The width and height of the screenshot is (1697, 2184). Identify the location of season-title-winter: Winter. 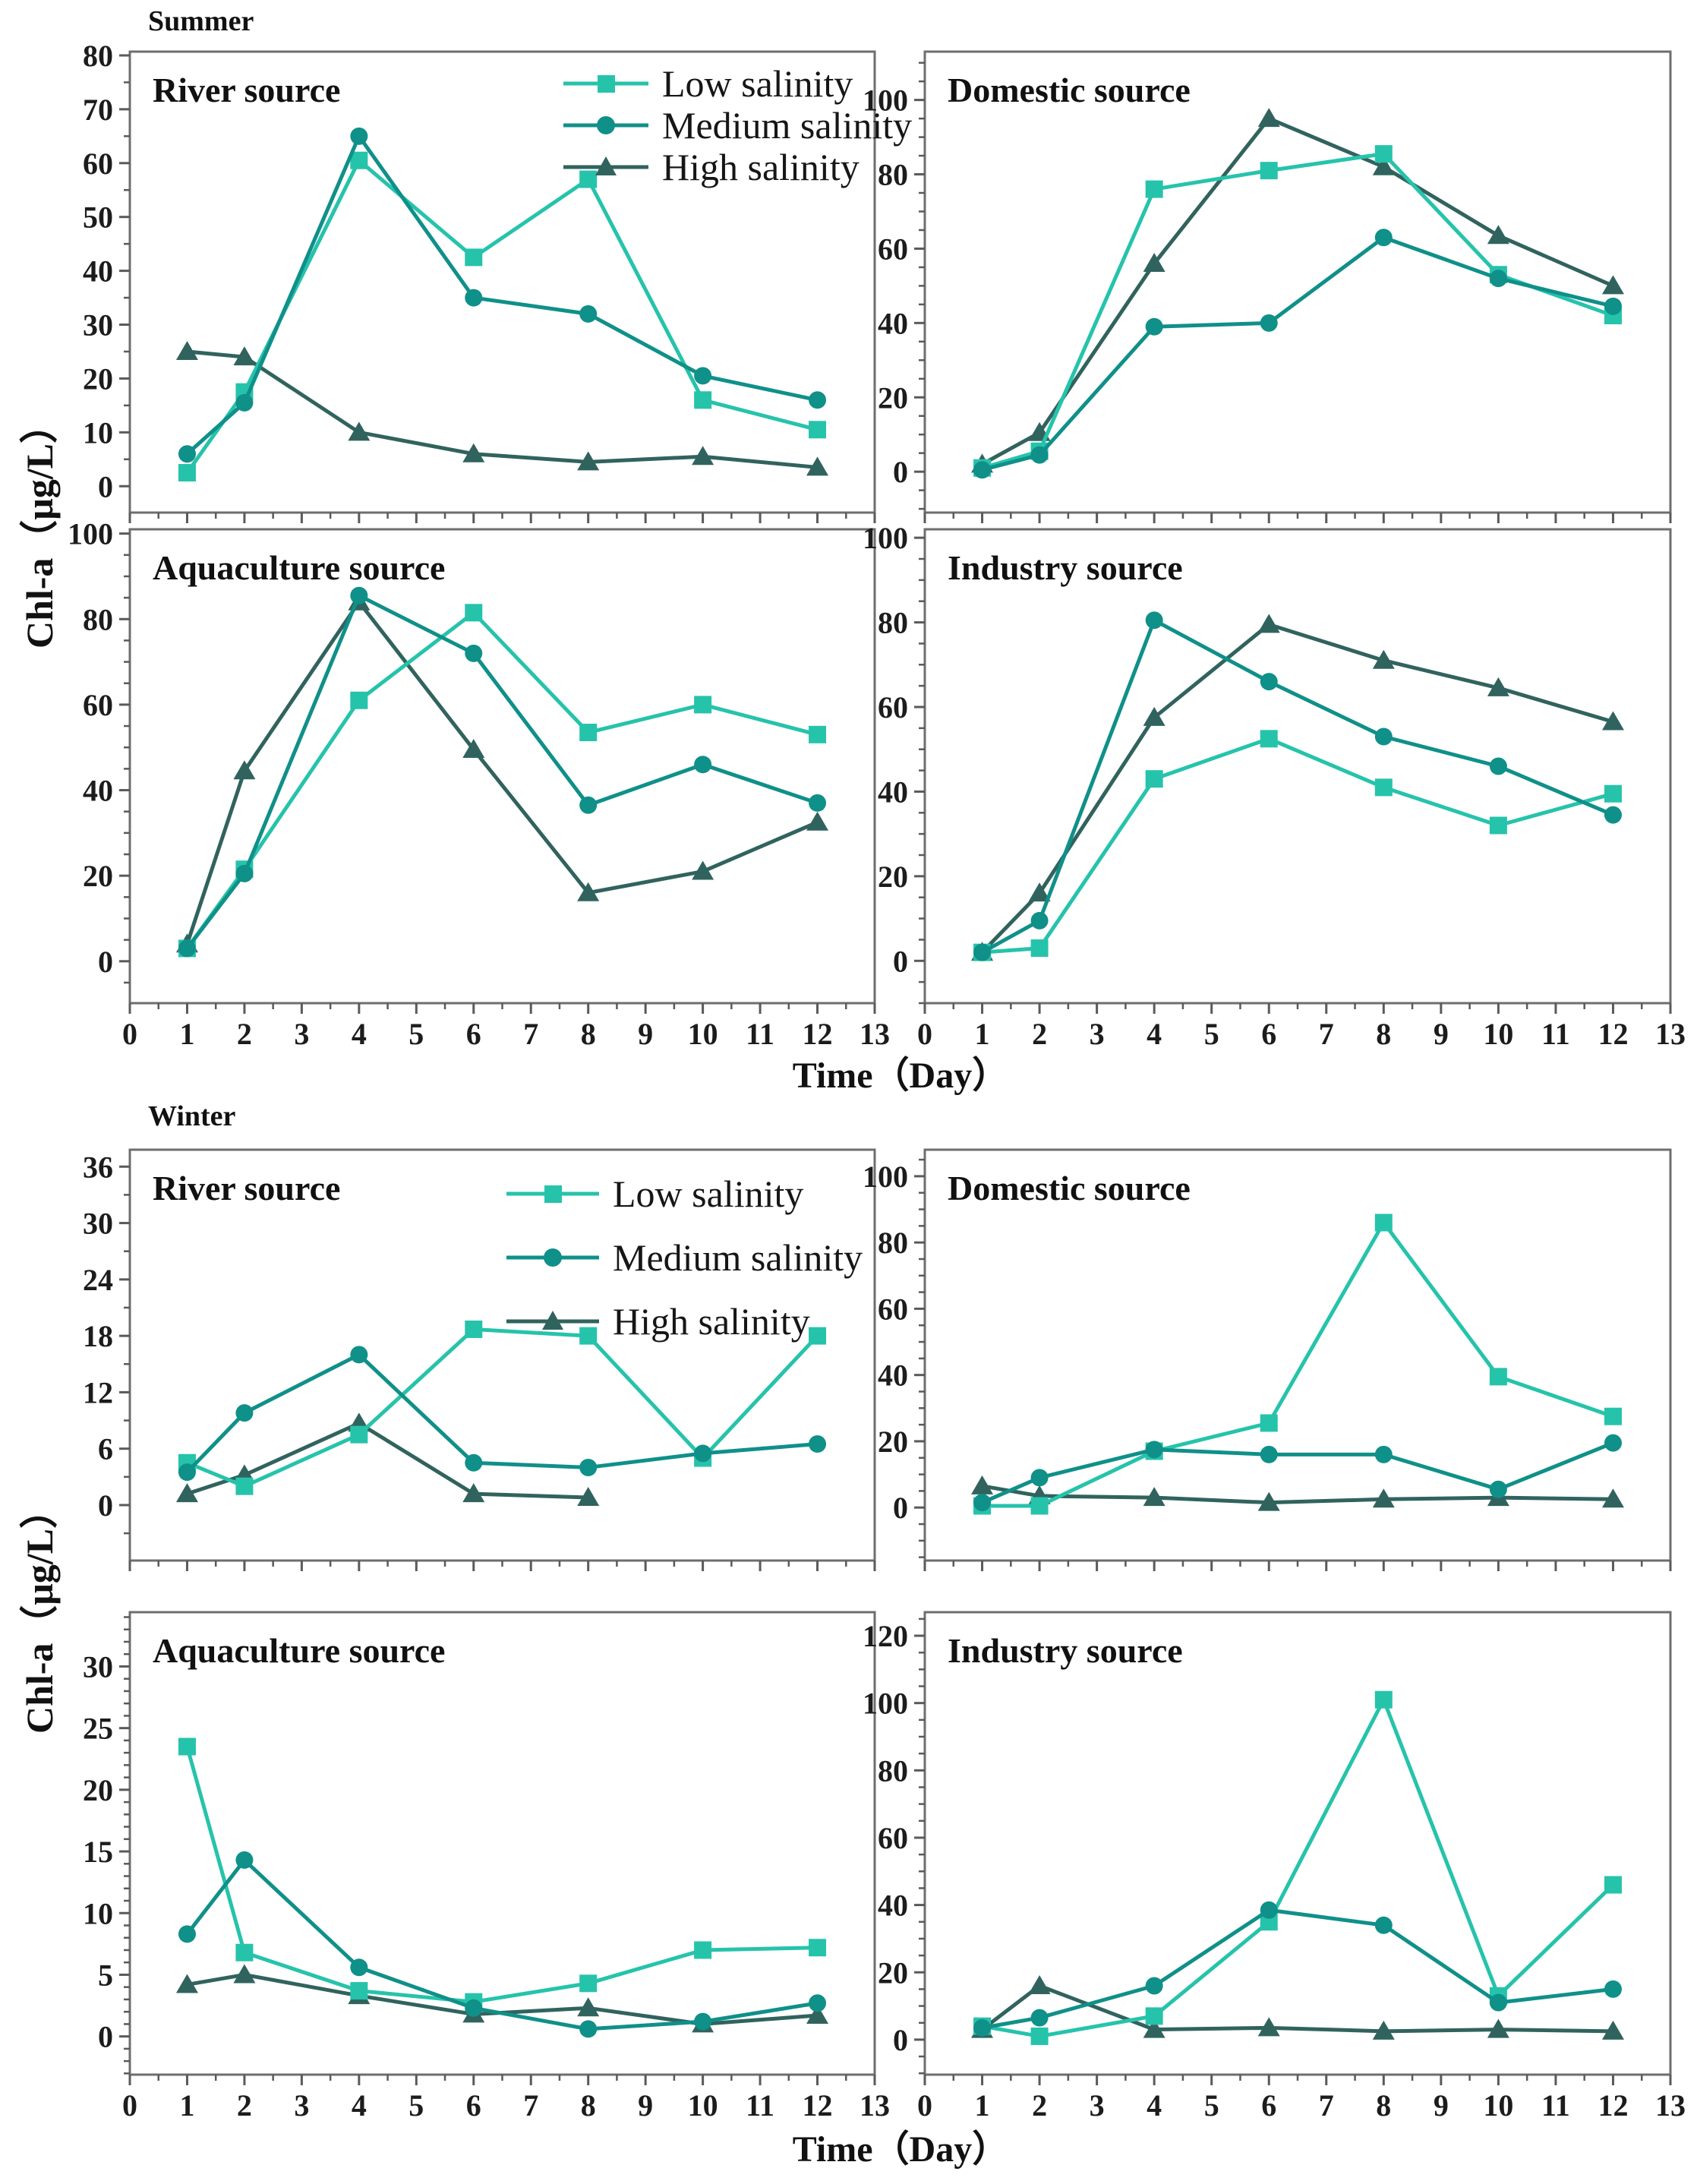
(192, 1116).